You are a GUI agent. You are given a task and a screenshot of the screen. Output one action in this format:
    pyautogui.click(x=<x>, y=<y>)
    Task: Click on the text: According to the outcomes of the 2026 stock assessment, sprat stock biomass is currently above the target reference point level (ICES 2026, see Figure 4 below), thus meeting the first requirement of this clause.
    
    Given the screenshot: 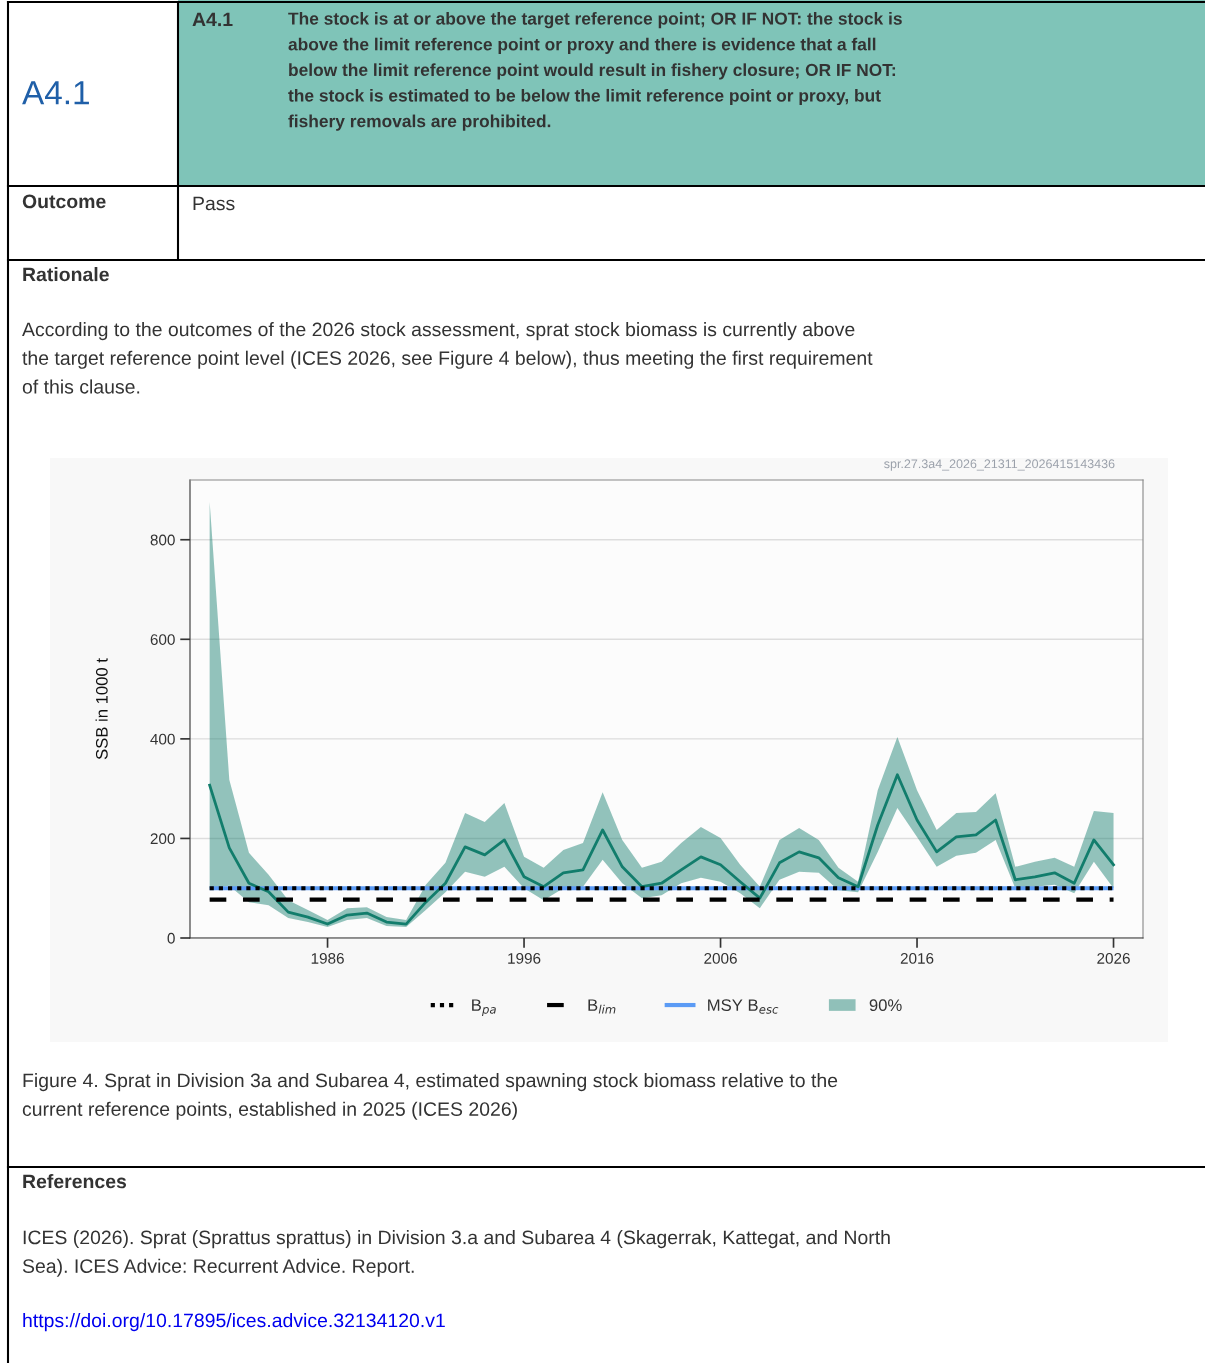 What is the action you would take?
    pyautogui.click(x=447, y=358)
    